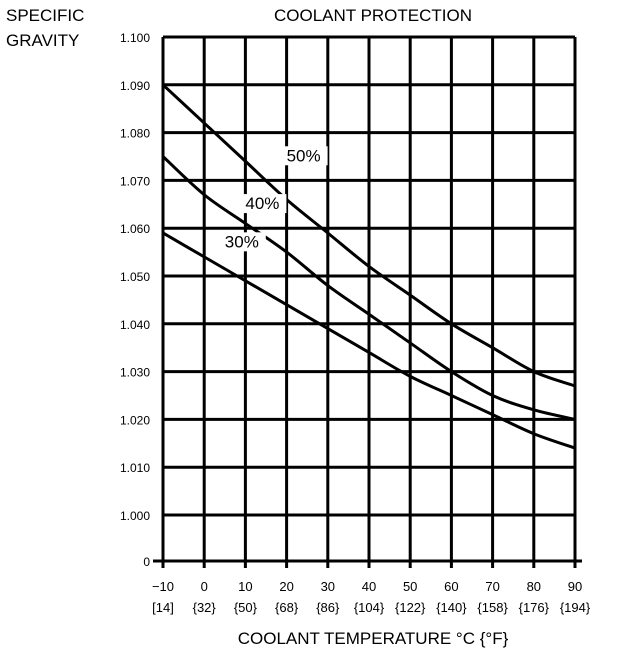 Image resolution: width=640 pixels, height=668 pixels. What do you see at coordinates (534, 607) in the screenshot?
I see `x-tick-sublabel: {176}` at bounding box center [534, 607].